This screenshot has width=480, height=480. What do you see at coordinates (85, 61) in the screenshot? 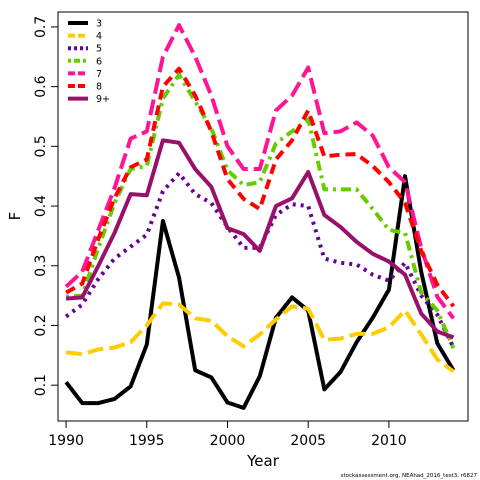
I see `legend-item: 6` at bounding box center [85, 61].